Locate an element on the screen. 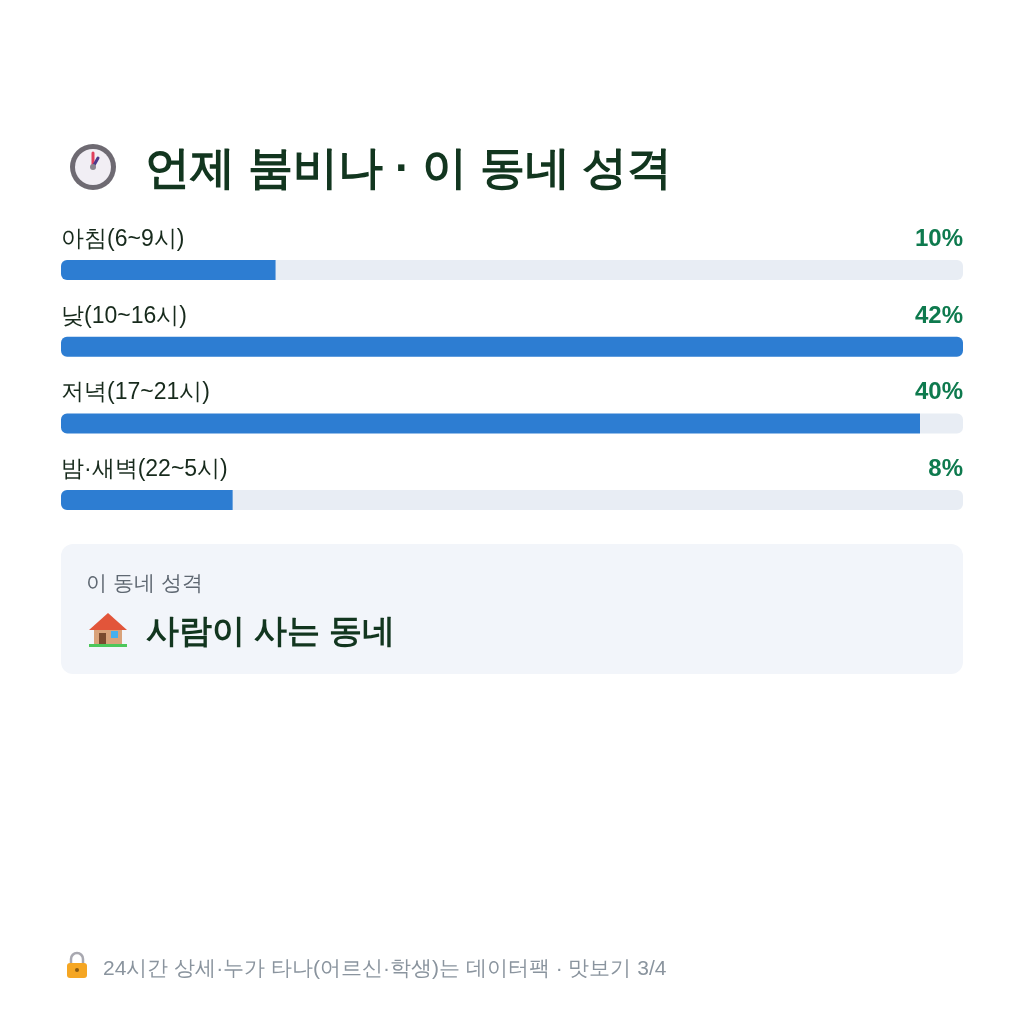 This screenshot has height=1024, width=1024. text: 이 동네 성격 is located at coordinates (144, 582).